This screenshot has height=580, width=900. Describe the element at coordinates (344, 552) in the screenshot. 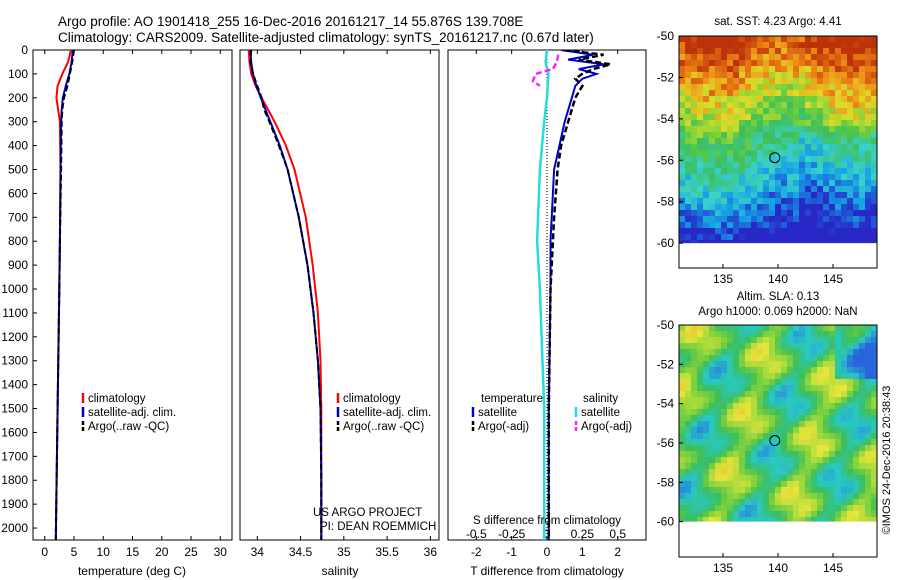

I see `salinity-xtick-label: 35` at that location.